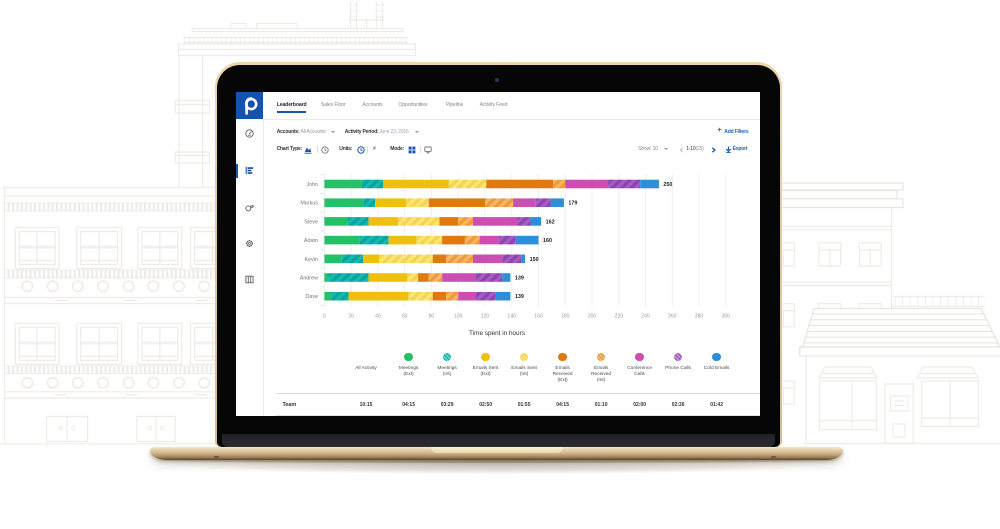 The image size is (1000, 529). What do you see at coordinates (672, 317) in the screenshot?
I see `svg-text: 260` at bounding box center [672, 317].